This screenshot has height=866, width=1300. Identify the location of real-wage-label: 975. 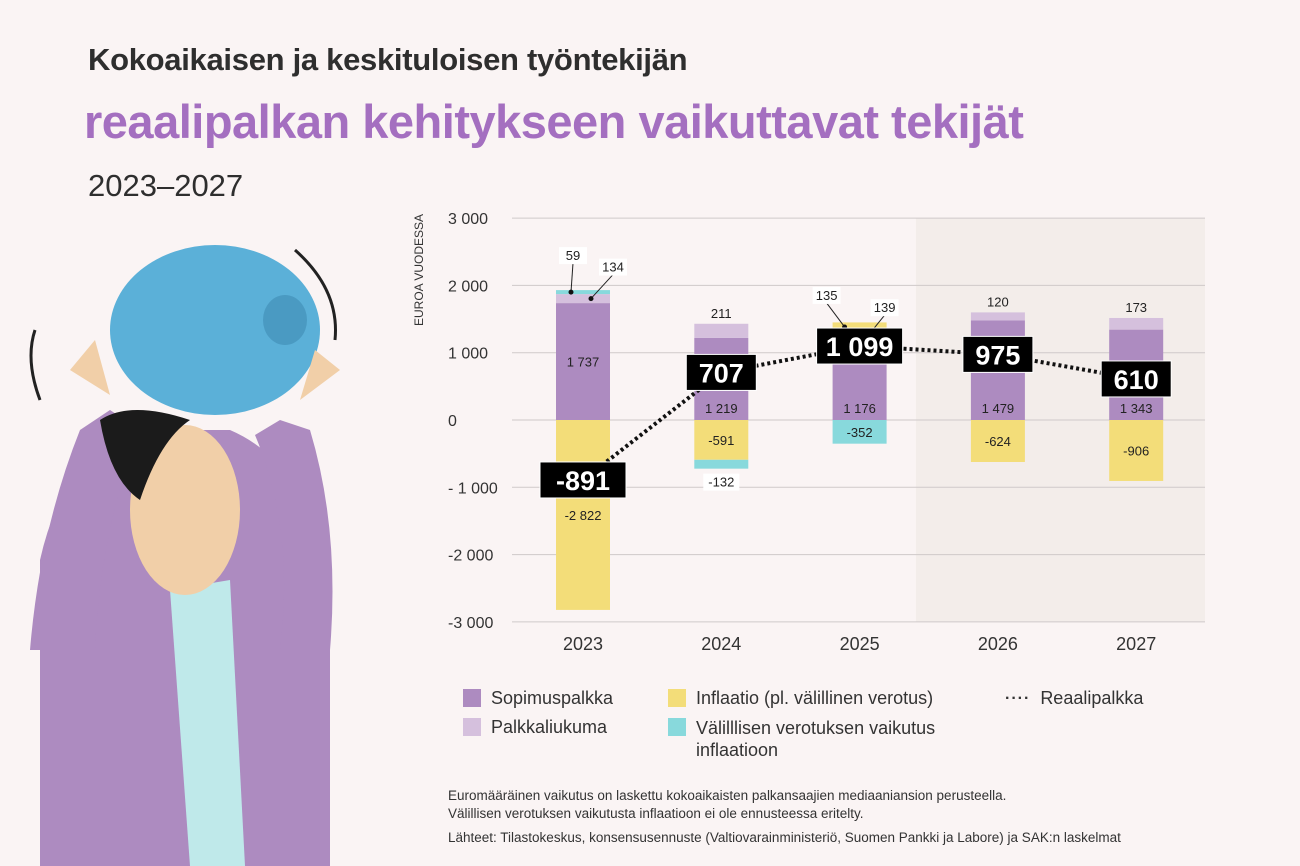
(997, 355).